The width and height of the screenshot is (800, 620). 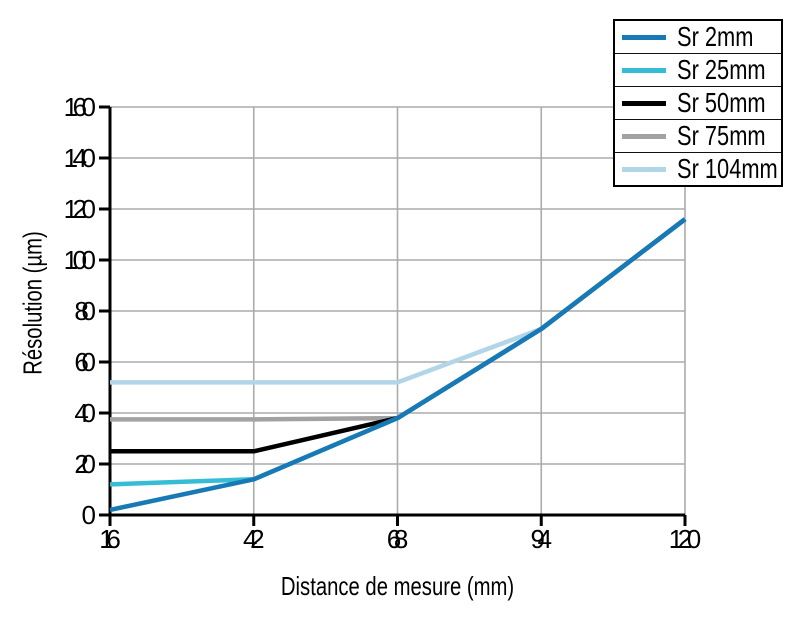 I want to click on legend-item: Sr 104mm, so click(x=698, y=168).